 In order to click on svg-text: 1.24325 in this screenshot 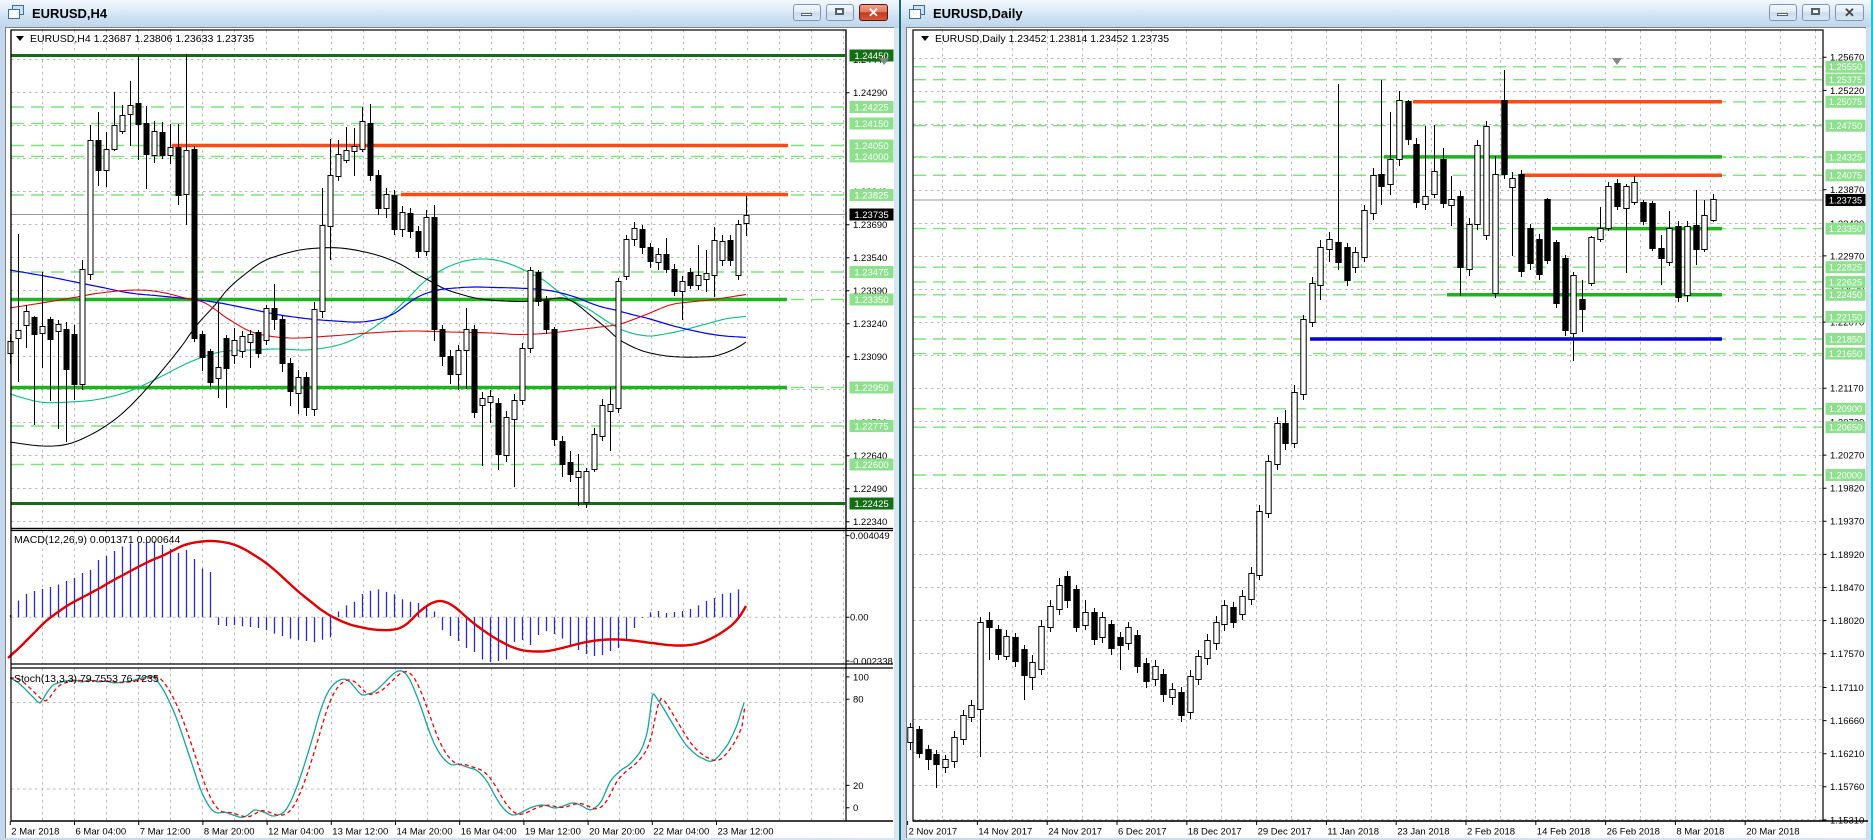, I will do `click(1845, 157)`.